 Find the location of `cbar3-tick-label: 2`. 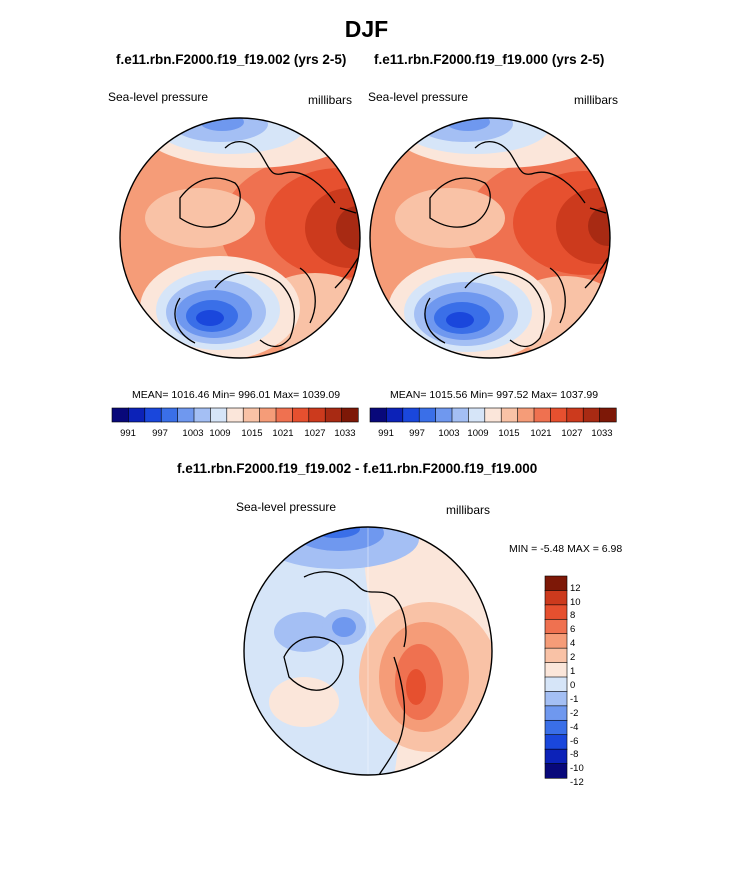

cbar3-tick-label: 2 is located at coordinates (573, 657).